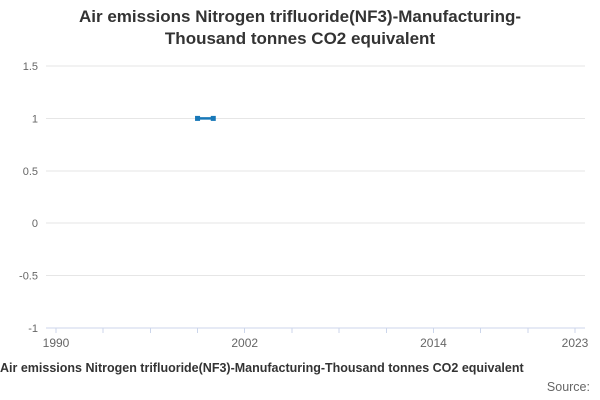 The width and height of the screenshot is (600, 400). Describe the element at coordinates (244, 343) in the screenshot. I see `x-axis-label: 2002` at that location.